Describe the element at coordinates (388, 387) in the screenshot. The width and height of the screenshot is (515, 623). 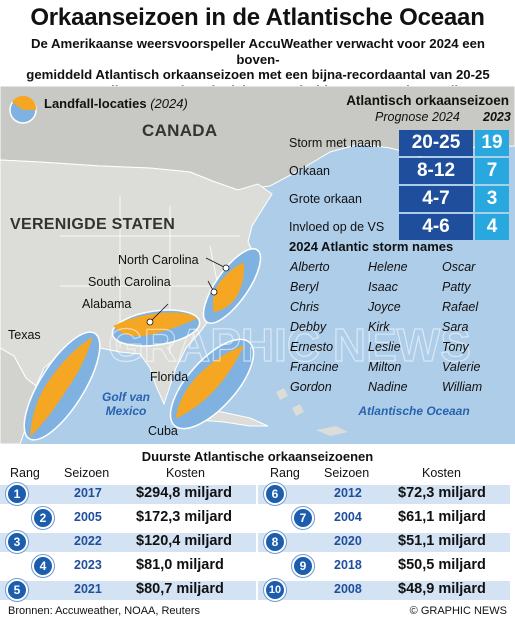
I see `storm-name: Nadine` at that location.